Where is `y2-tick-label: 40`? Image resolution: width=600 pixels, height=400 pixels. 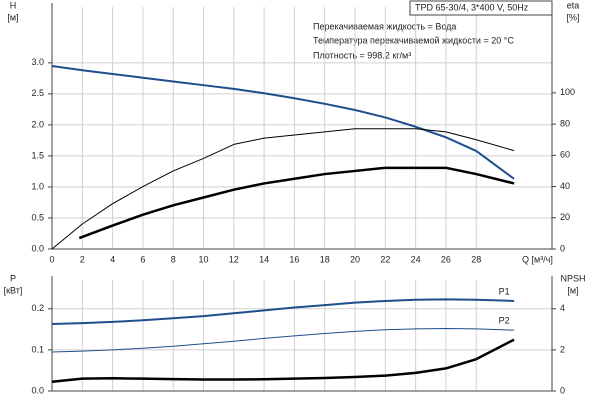
y2-tick-label: 40 is located at coordinates (565, 186).